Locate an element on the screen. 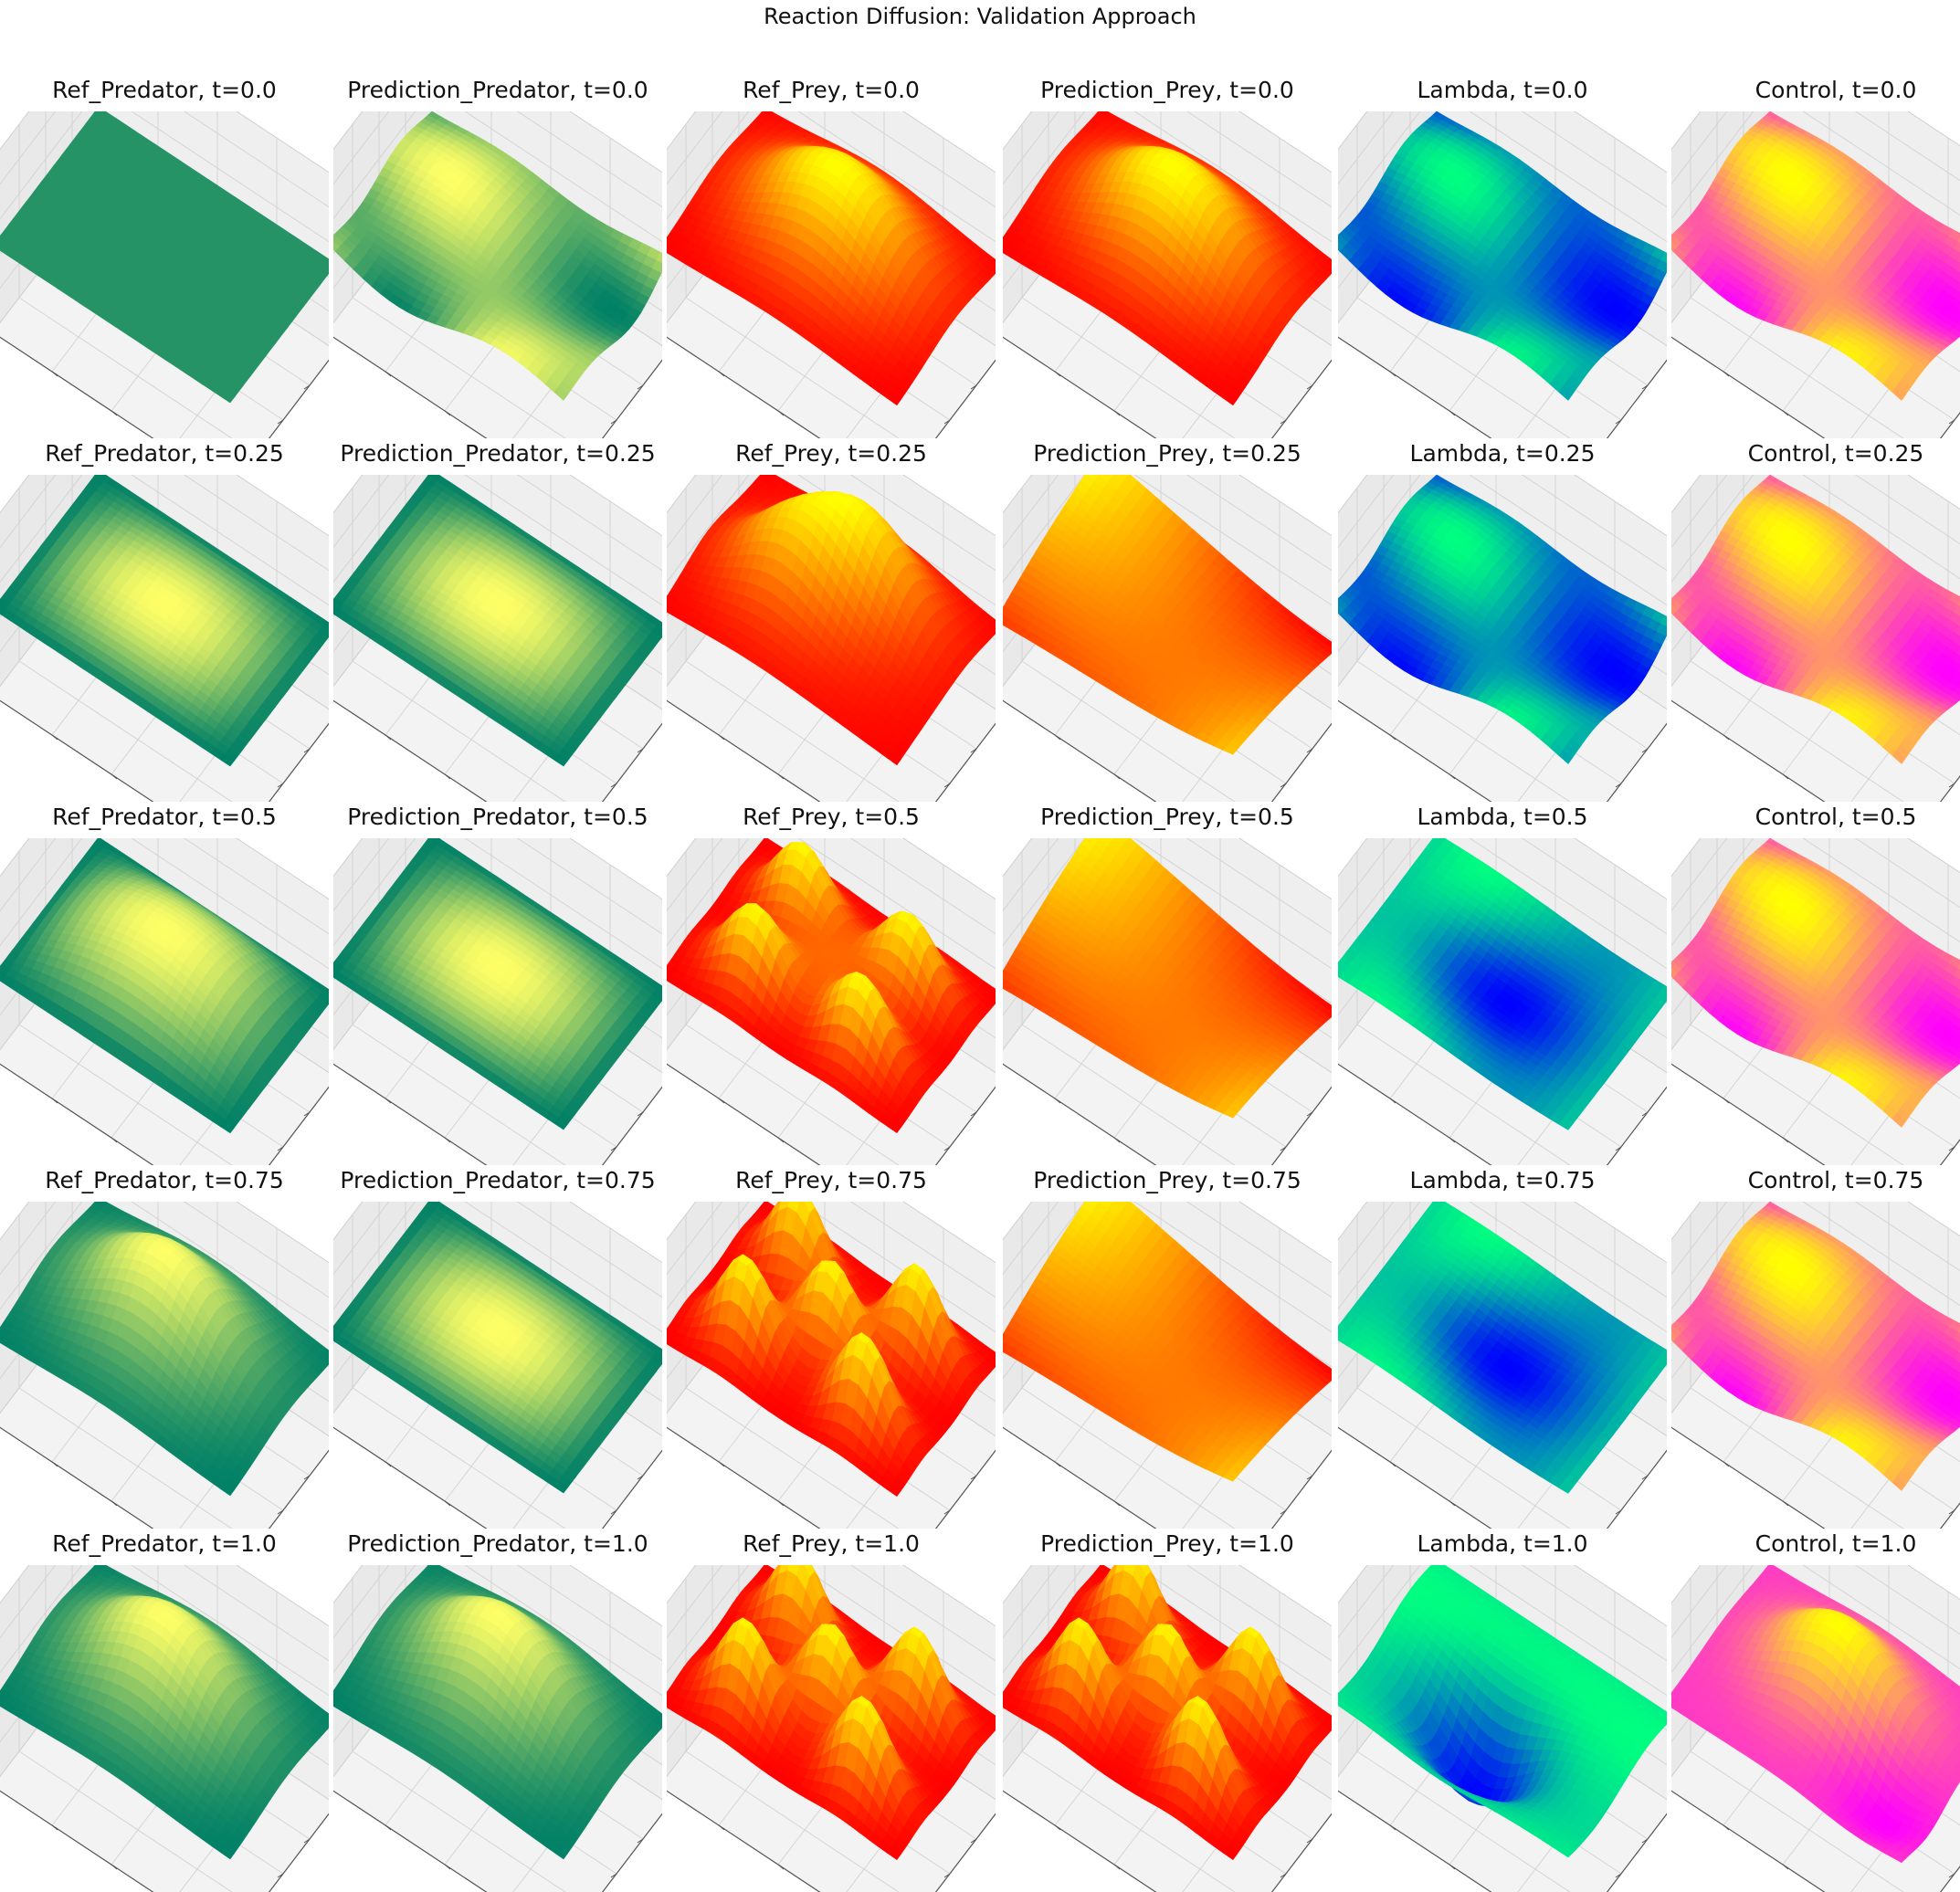  surface-panel: Lambda, t=0.25 is located at coordinates (1502, 621).